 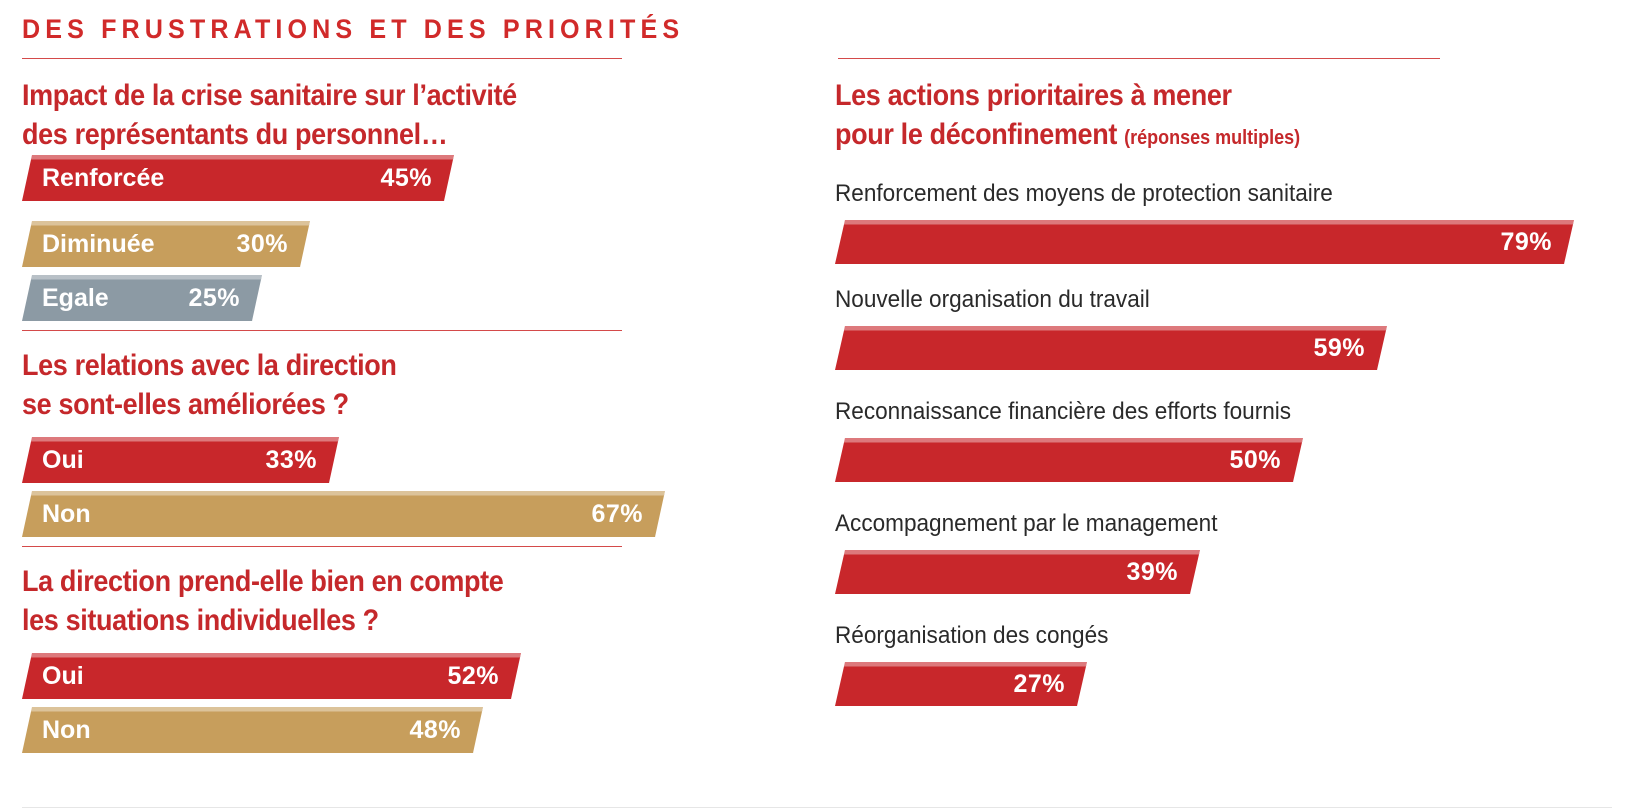 What do you see at coordinates (271, 676) in the screenshot?
I see `bar: Oui 52%` at bounding box center [271, 676].